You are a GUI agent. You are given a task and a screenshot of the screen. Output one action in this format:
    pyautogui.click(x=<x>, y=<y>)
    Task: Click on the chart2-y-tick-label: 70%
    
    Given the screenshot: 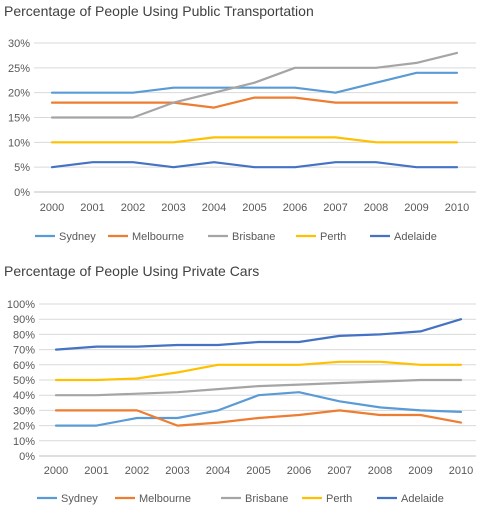 What is the action you would take?
    pyautogui.click(x=24, y=351)
    